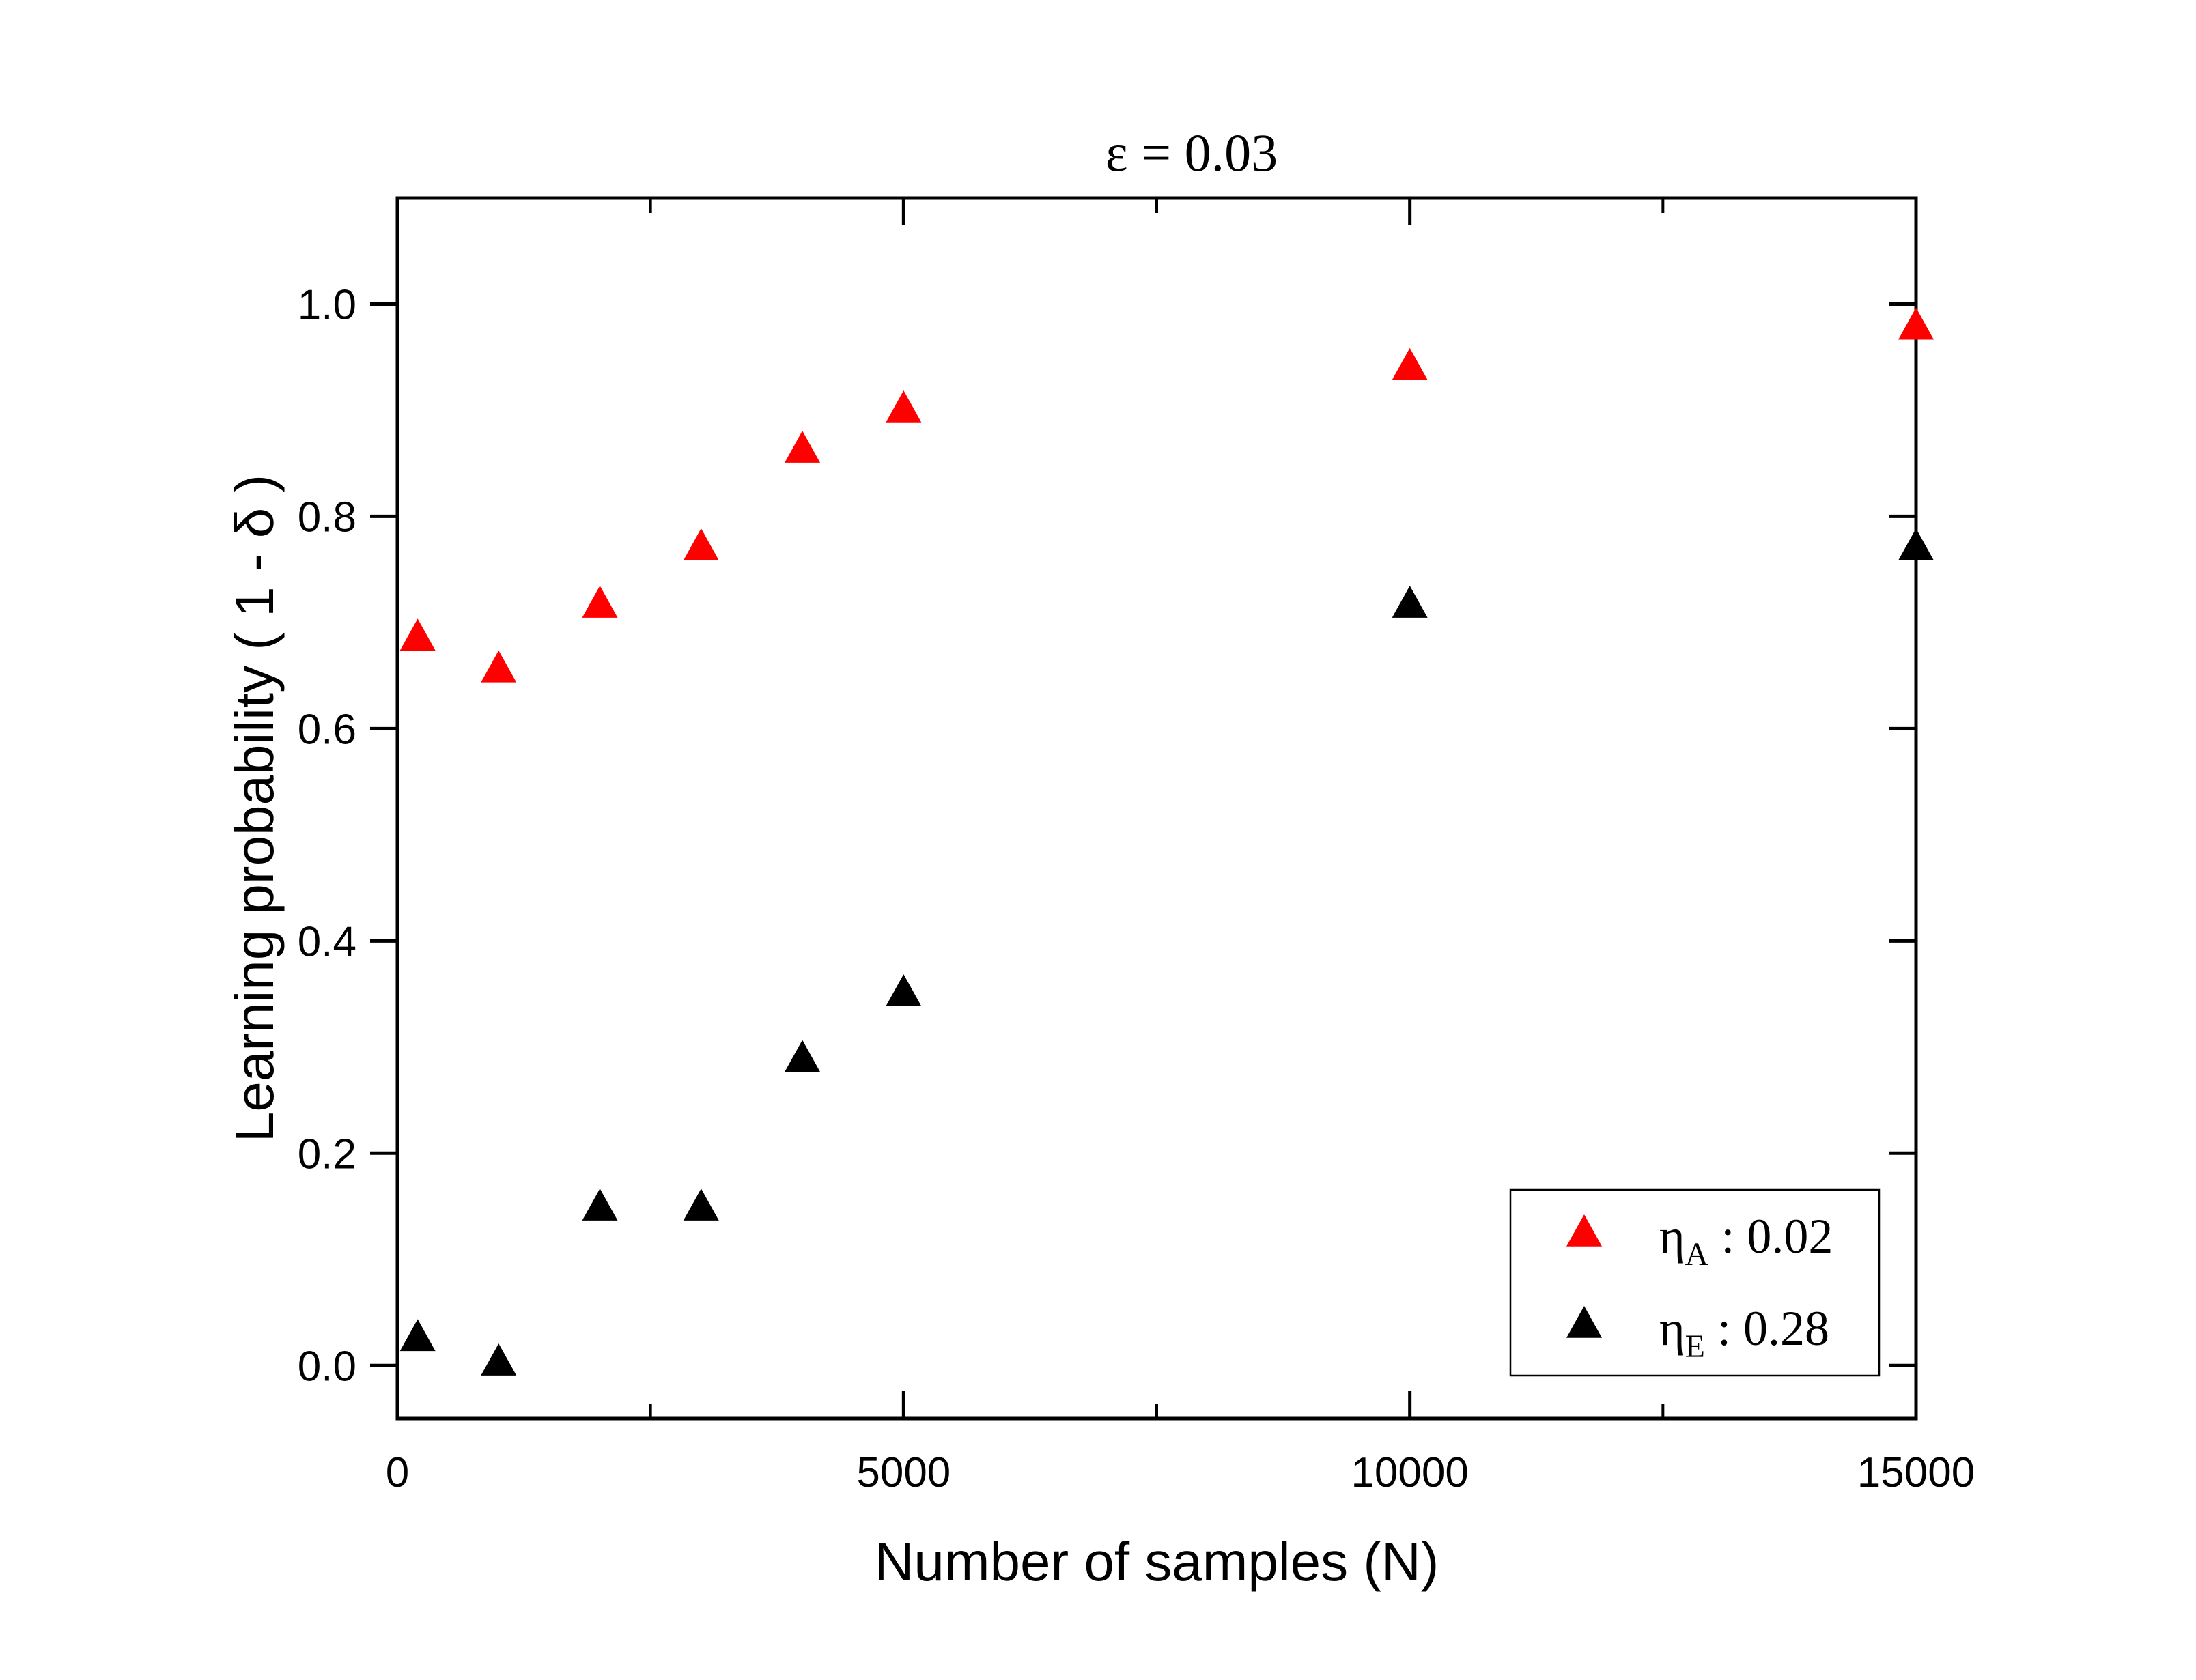  Describe the element at coordinates (1771, 1236) in the screenshot. I see `legend-value-eta-a: : 0.02` at that location.